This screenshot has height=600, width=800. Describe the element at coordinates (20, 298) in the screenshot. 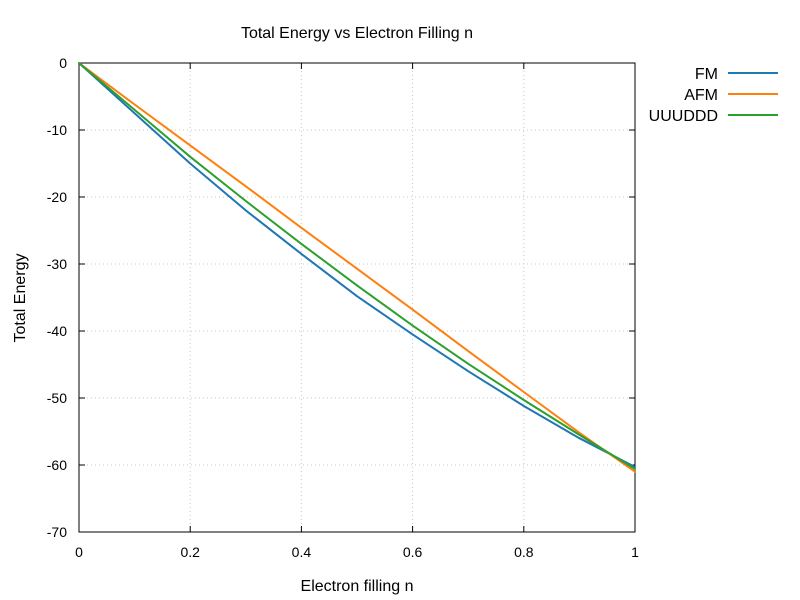

I see `y-axis-label: Total Energy` at that location.